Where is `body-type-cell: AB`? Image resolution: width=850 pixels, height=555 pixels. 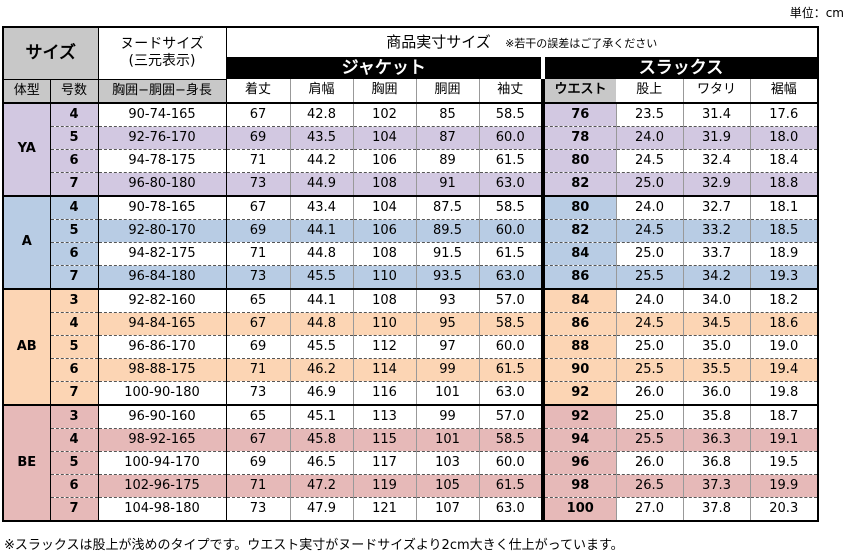
body-type-cell: AB is located at coordinates (27, 347).